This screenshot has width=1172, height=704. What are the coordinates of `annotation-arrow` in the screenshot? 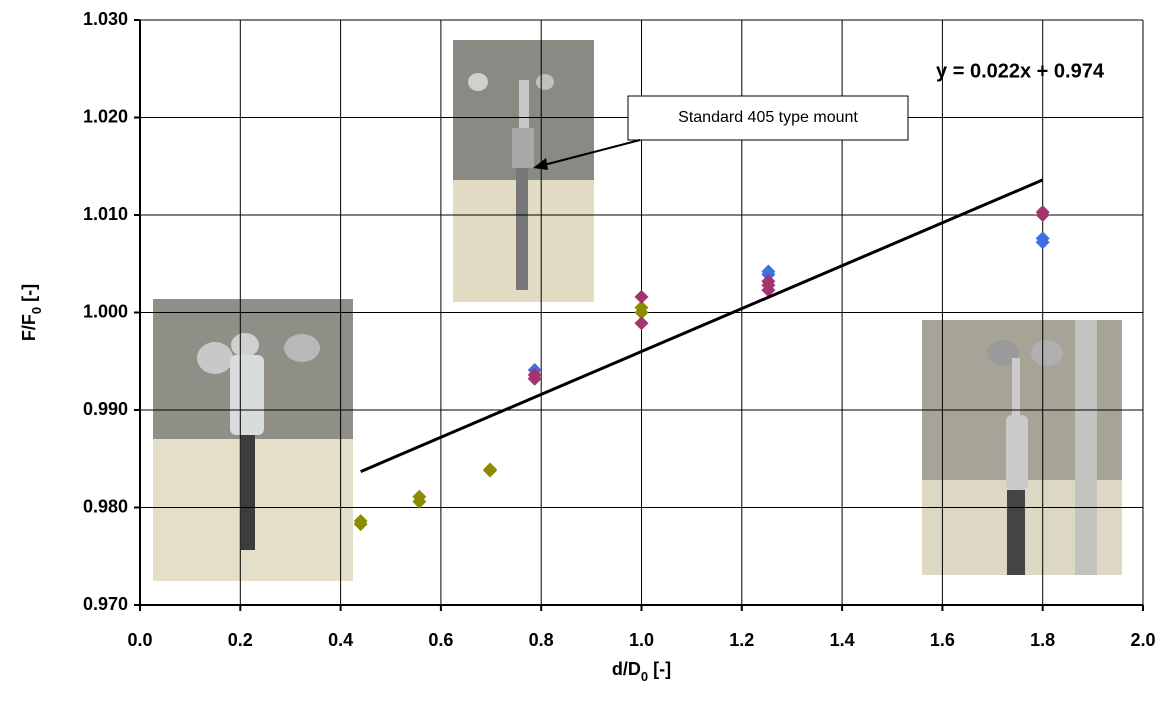 It's located at (590, 153).